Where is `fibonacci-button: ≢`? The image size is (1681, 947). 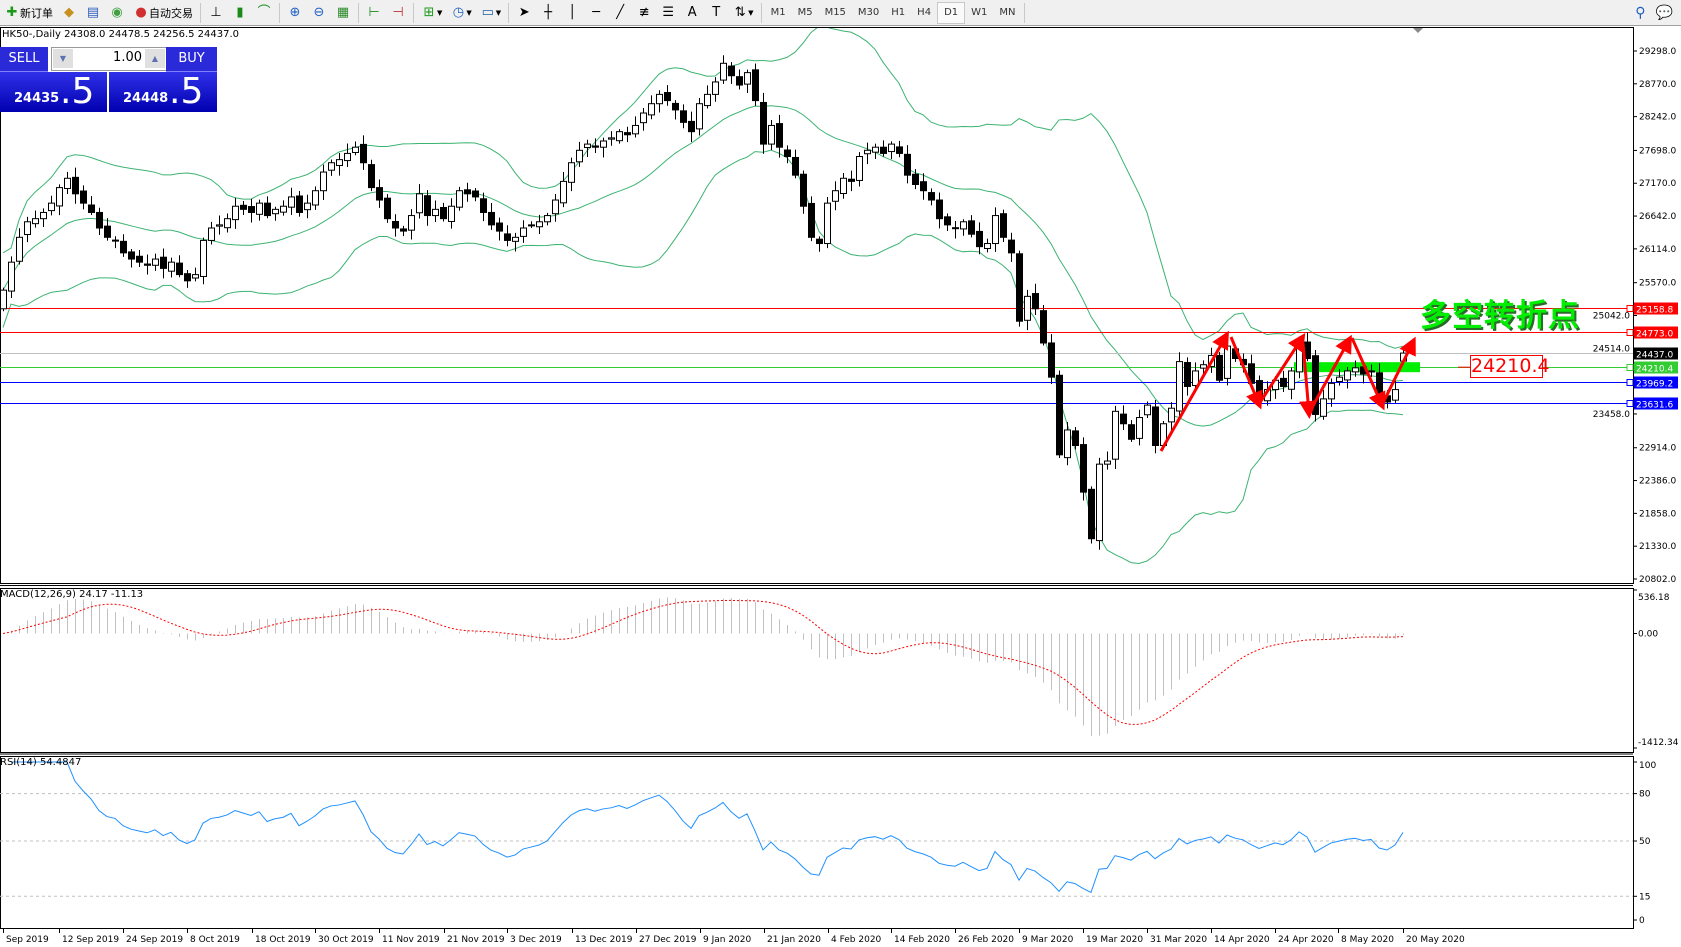 fibonacci-button: ≢ is located at coordinates (644, 13).